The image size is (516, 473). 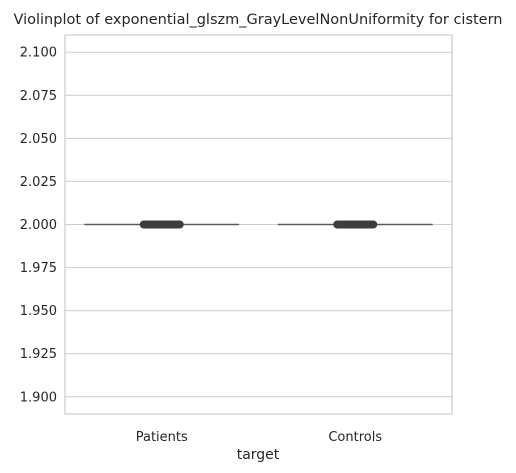 I want to click on x-axis-ticks: Patients Controls, so click(x=259, y=437).